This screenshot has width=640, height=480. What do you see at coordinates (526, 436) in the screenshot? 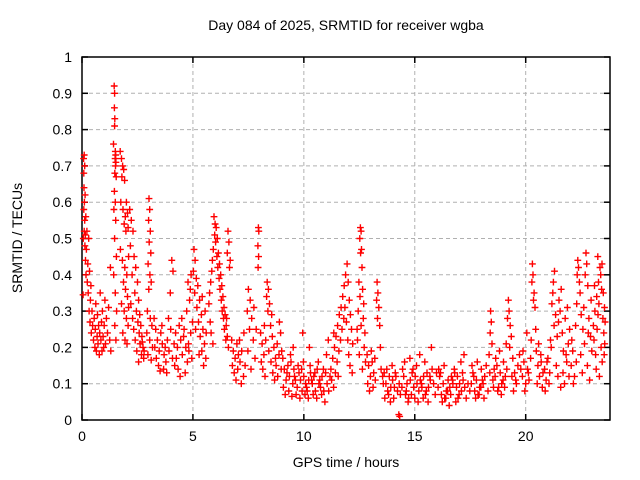
I see `x-tick-label: 20` at bounding box center [526, 436].